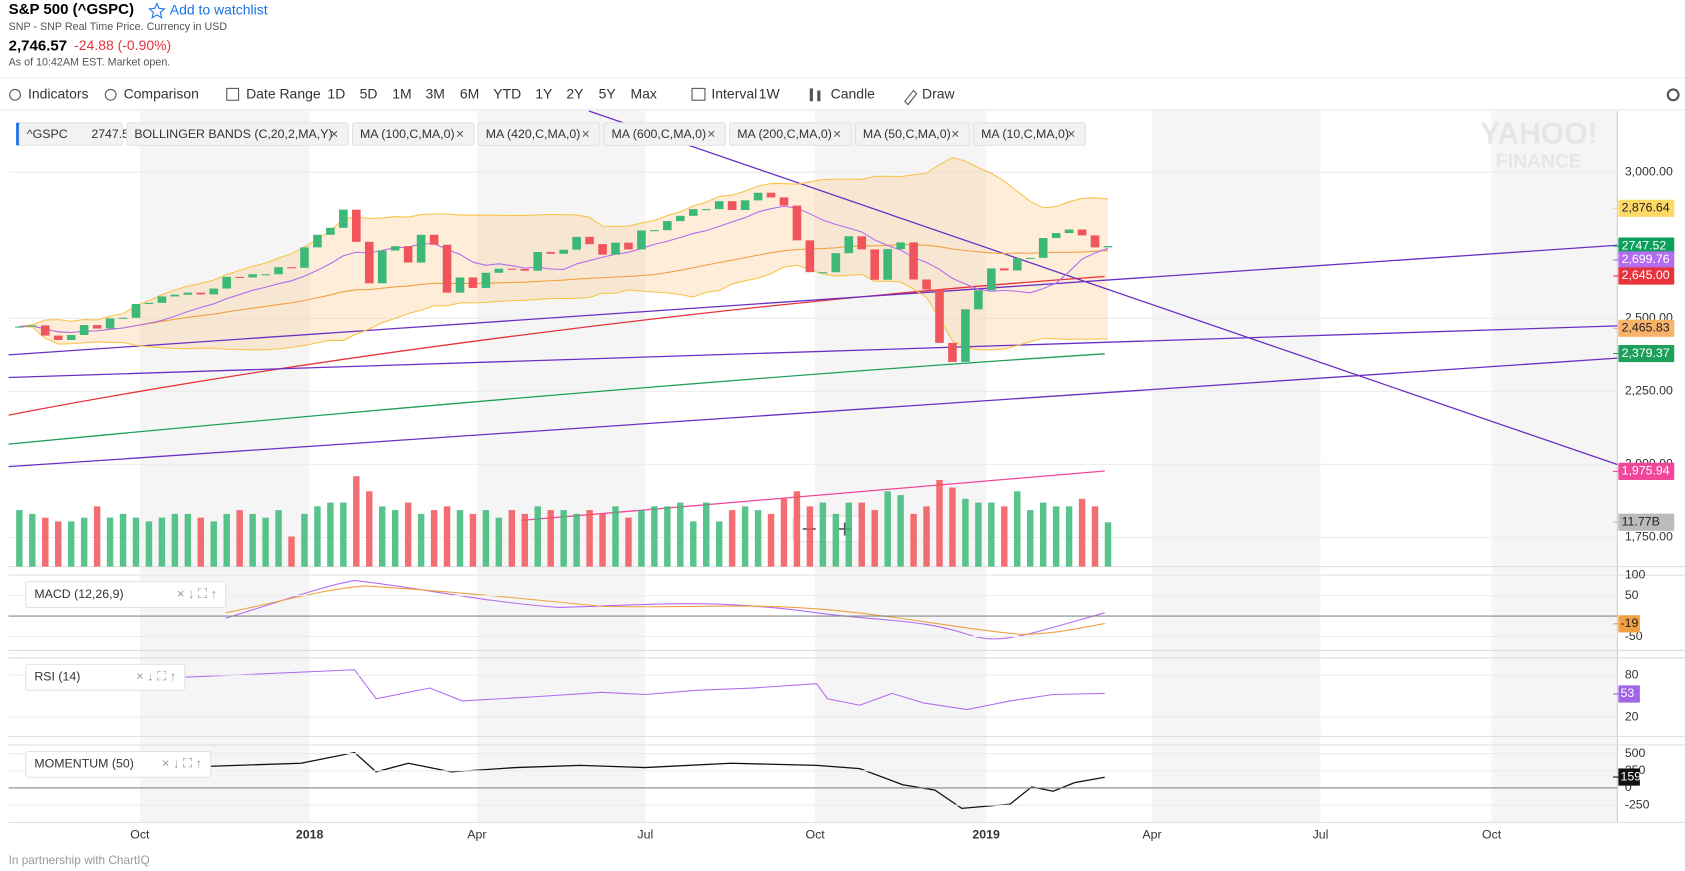 The image size is (1685, 871). Describe the element at coordinates (1673, 95) in the screenshot. I see `settings-icon` at that location.